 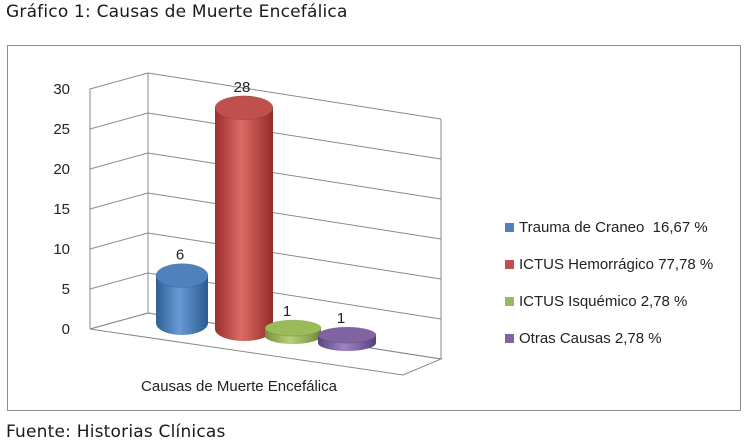 I want to click on y-tick-label: 25, so click(x=61, y=129).